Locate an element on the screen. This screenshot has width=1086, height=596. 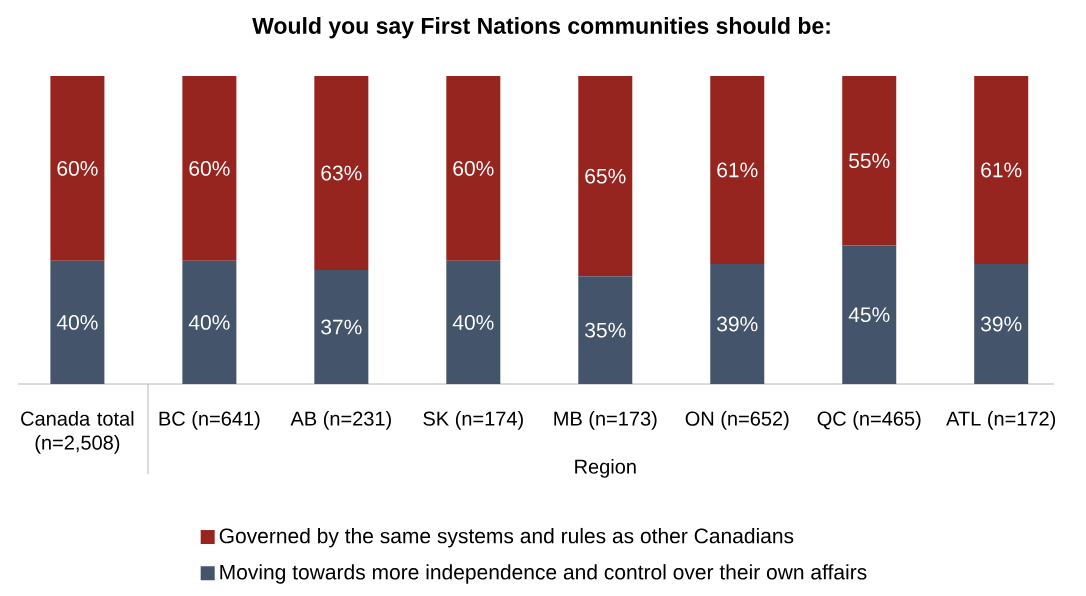
legend-label: Moving towards more independence and control over their own affairs is located at coordinates (543, 574).